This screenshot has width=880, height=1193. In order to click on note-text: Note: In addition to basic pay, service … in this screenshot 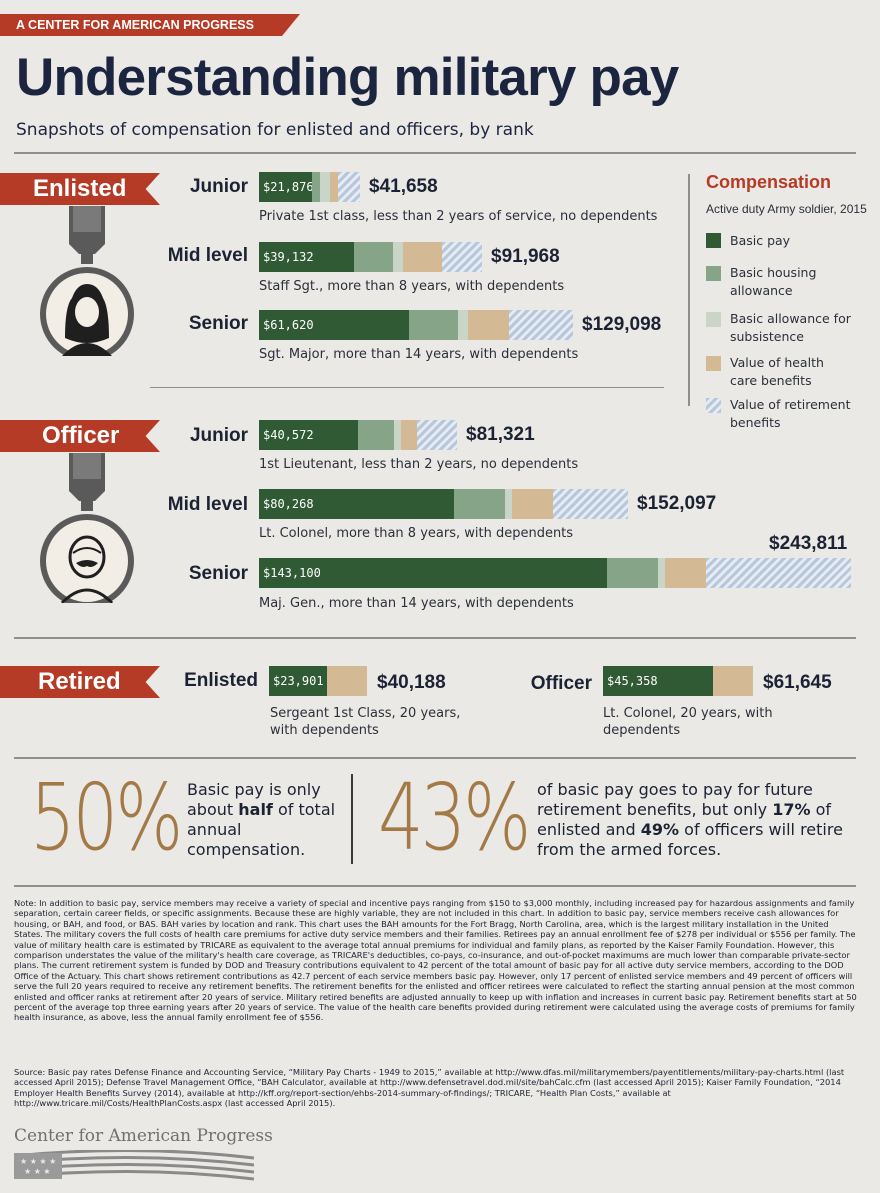, I will do `click(435, 960)`.